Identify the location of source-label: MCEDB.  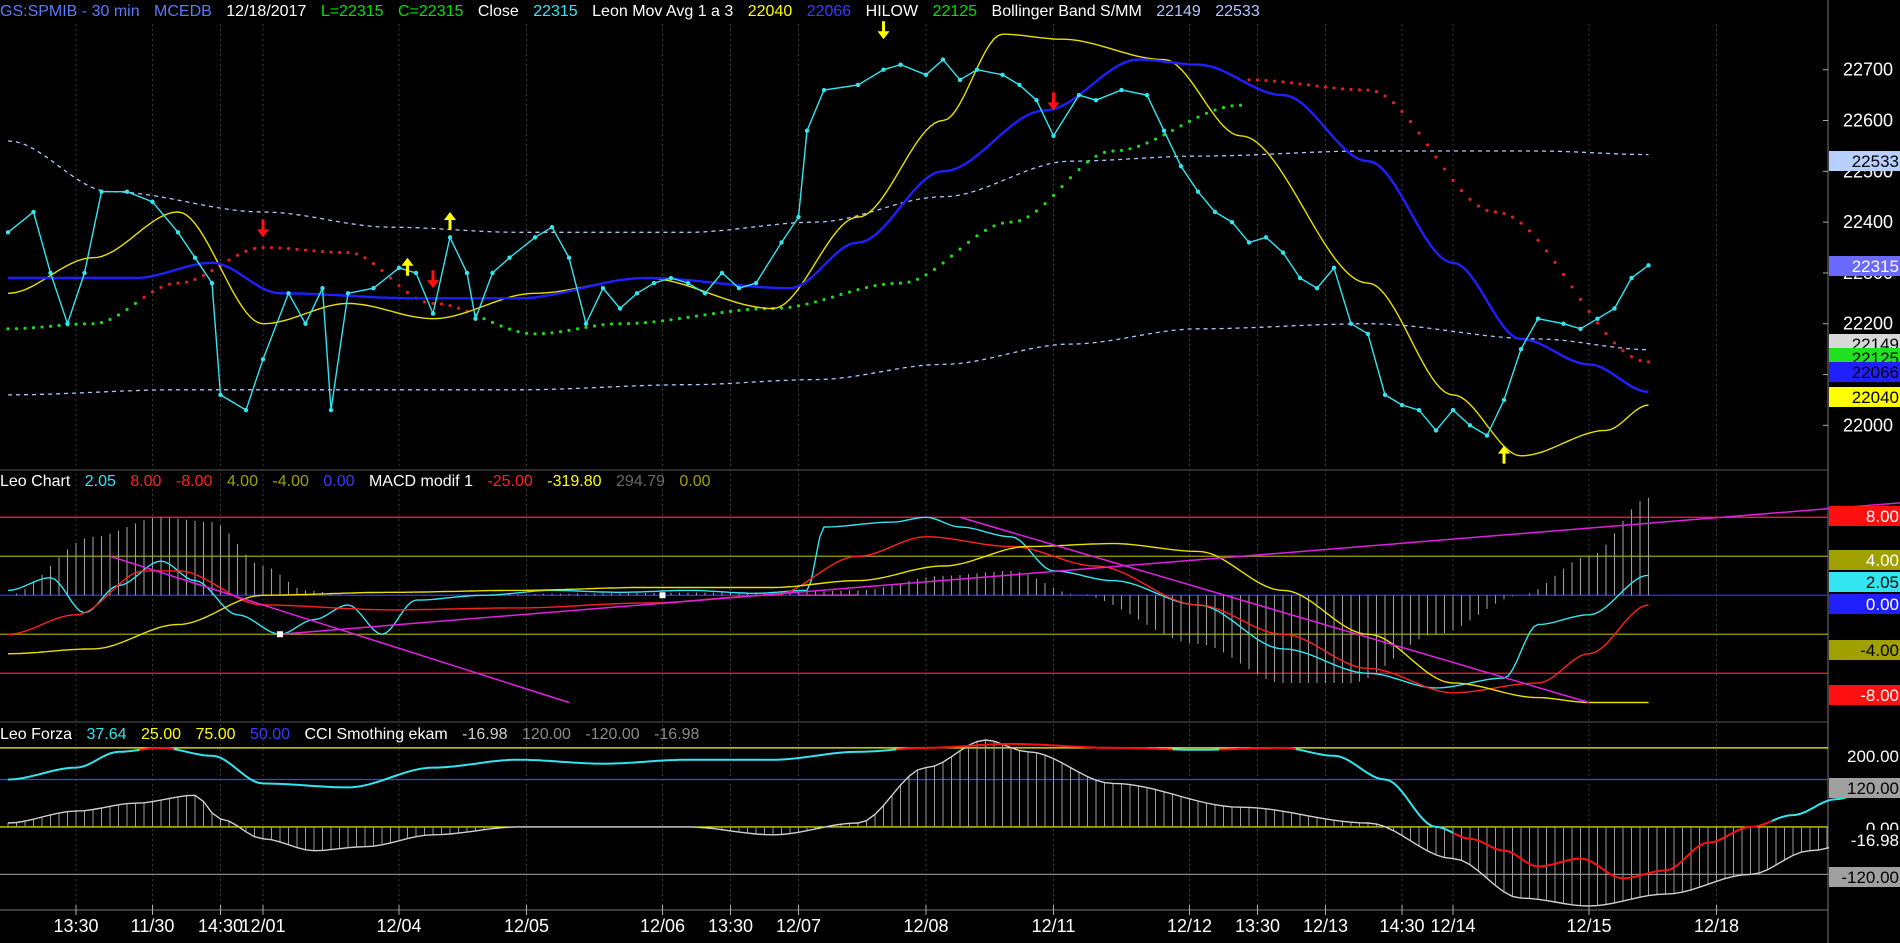
(183, 11).